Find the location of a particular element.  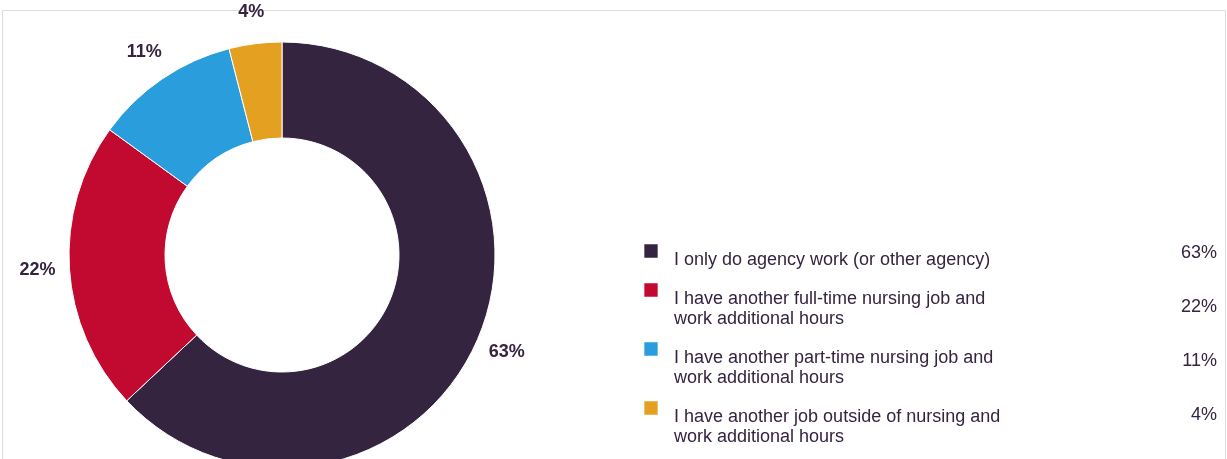

legend-label: I have another full-time nursing job and work additional hours is located at coordinates (829, 308).